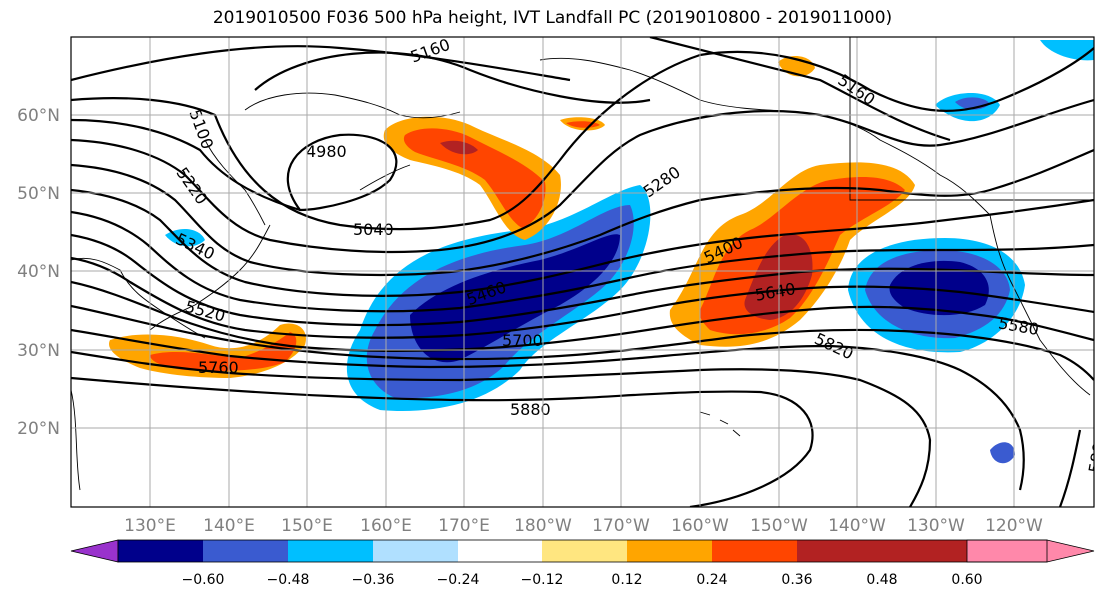 The image size is (1105, 601). What do you see at coordinates (307, 526) in the screenshot?
I see `lon-label: 150°E` at bounding box center [307, 526].